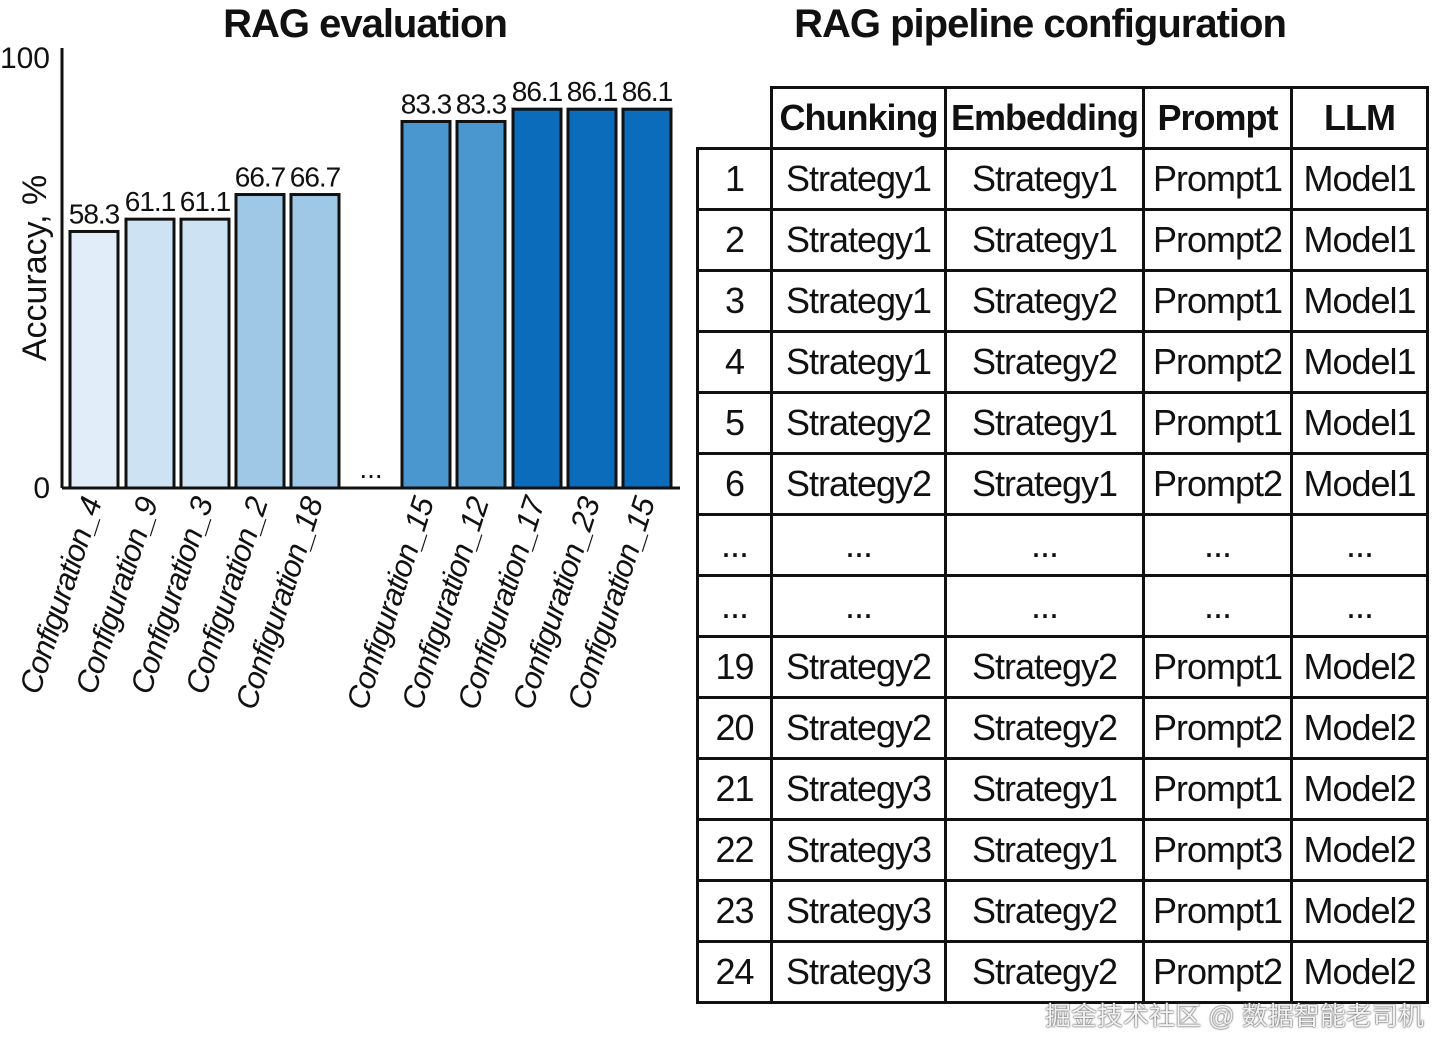 The height and width of the screenshot is (1053, 1433). I want to click on table-row: 24 Strategy3 Strategy2 Prompt2 Model2, so click(1062, 972).